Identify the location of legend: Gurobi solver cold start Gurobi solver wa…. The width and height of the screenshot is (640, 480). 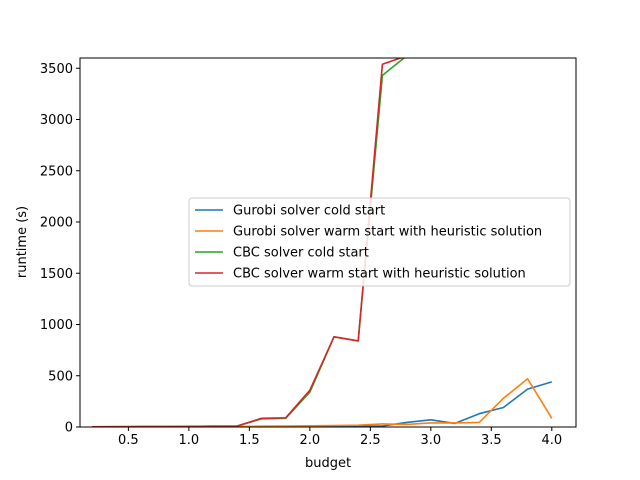
(379, 242).